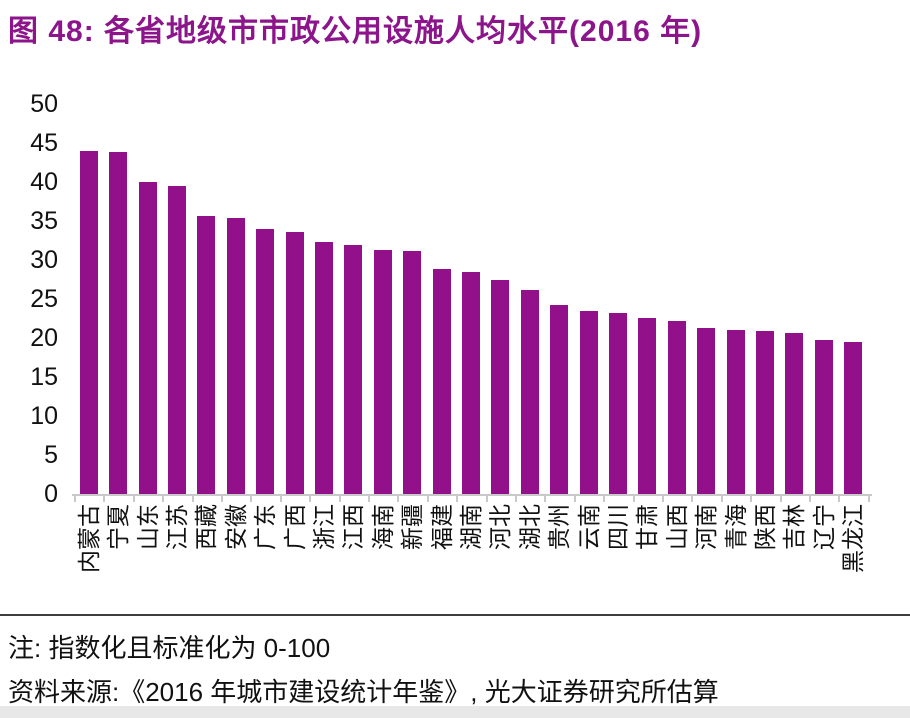 The height and width of the screenshot is (718, 910). I want to click on x-axis-label: 新疆, so click(412, 527).